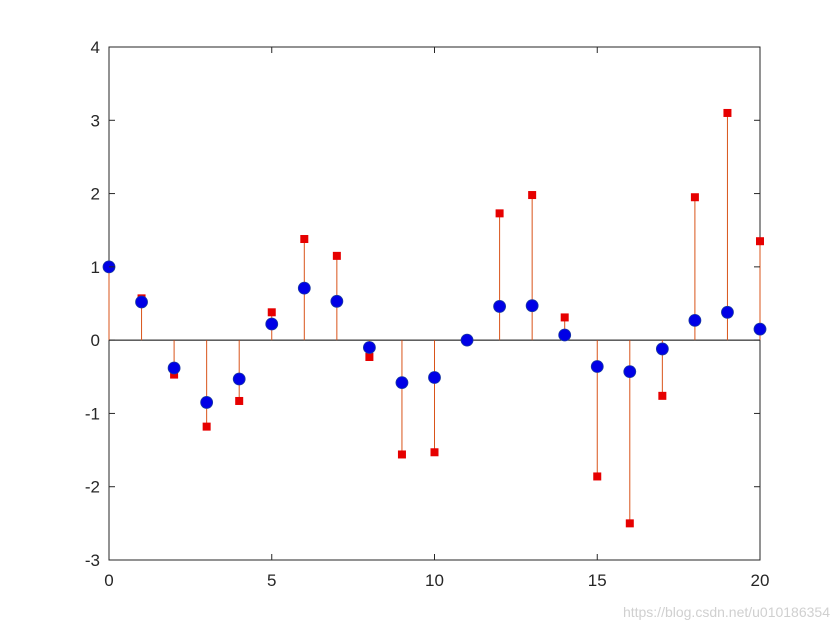 The image size is (840, 630). I want to click on y-tick-label: 1, so click(95, 267).